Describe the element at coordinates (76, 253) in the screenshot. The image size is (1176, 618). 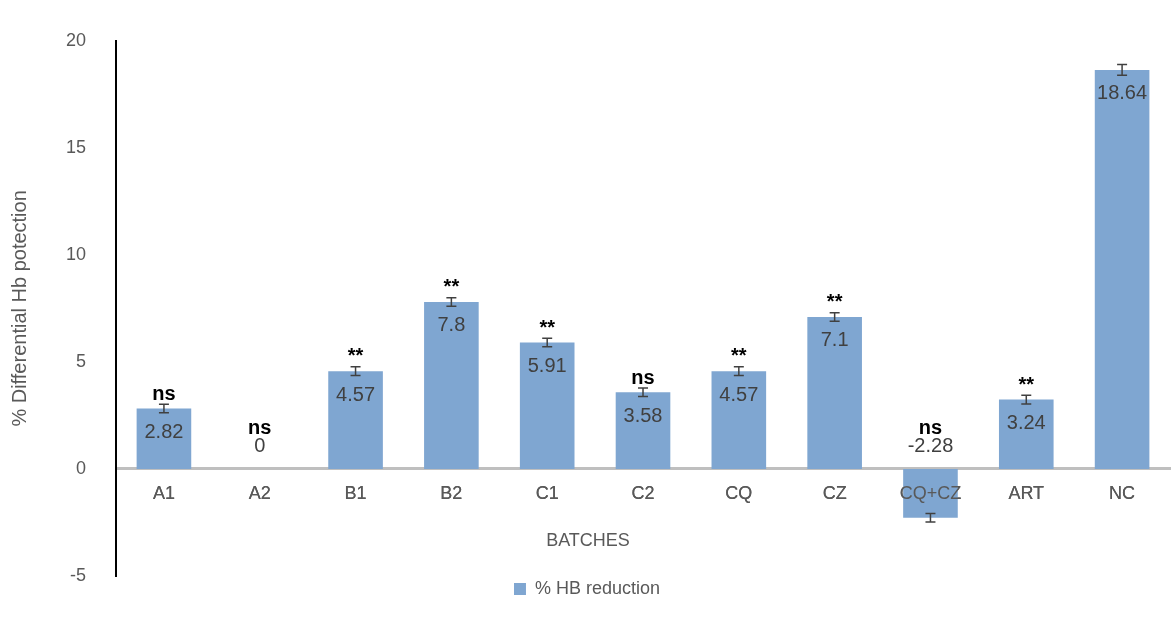
I see `y-tick-label: 10` at that location.